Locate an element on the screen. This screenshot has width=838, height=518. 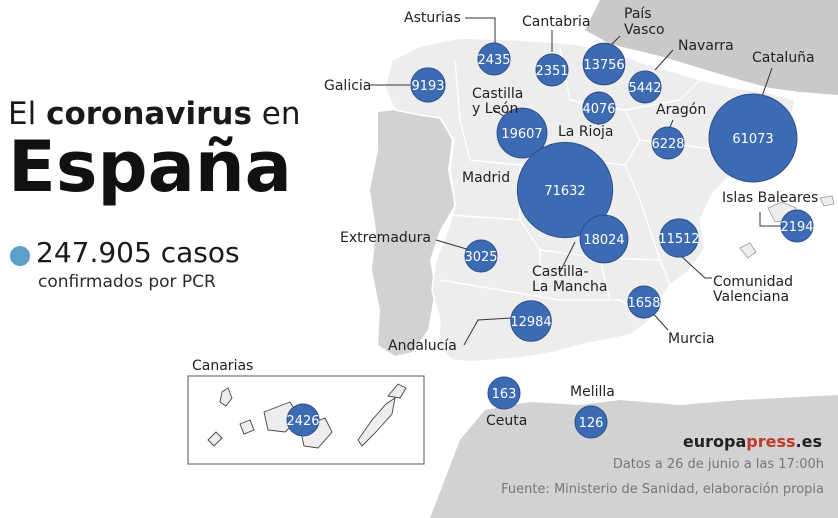
title-line: El coronavirus en is located at coordinates (154, 114).